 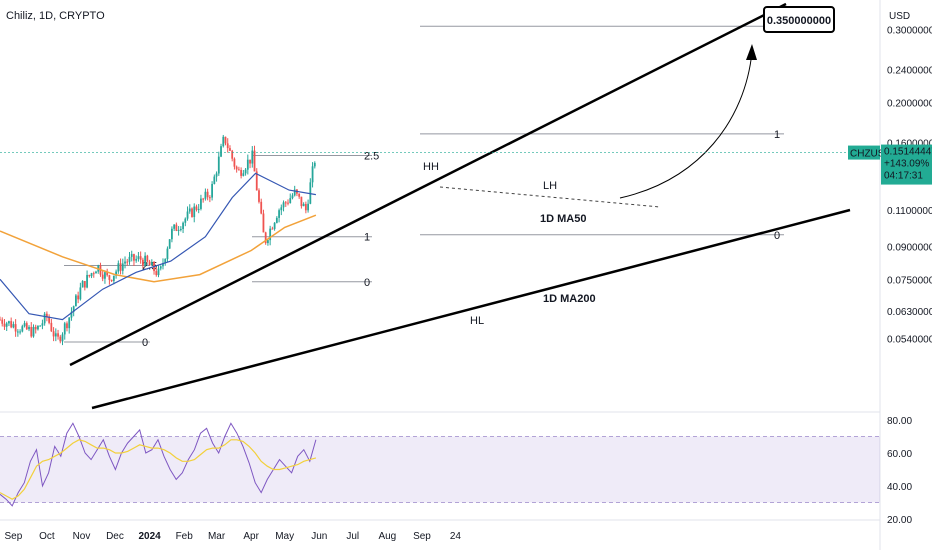 I want to click on candles, so click(x=158, y=240).